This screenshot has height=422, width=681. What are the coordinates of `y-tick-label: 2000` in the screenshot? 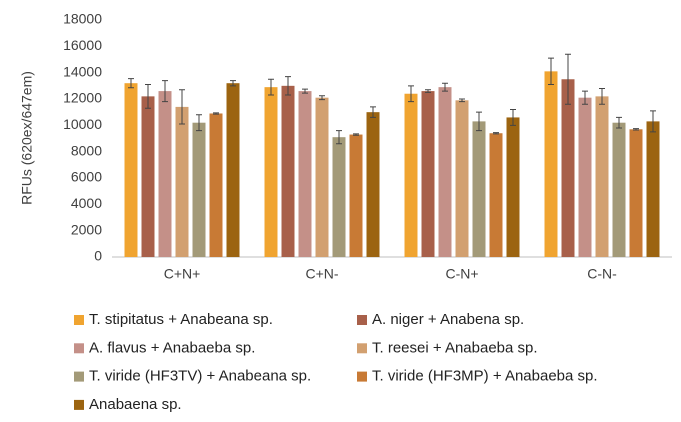 It's located at (86, 229).